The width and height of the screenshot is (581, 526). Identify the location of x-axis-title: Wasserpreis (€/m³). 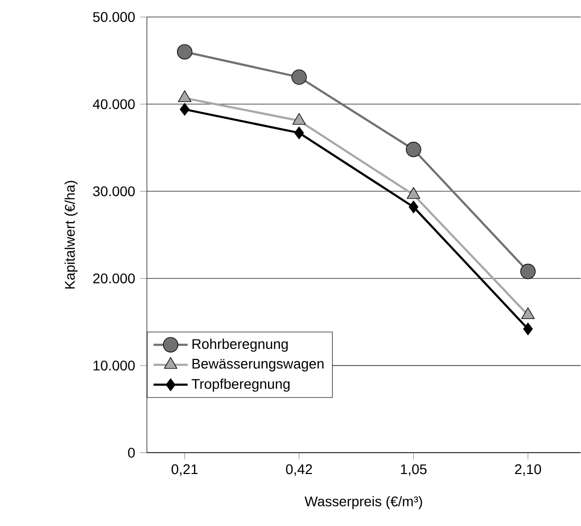
(363, 503).